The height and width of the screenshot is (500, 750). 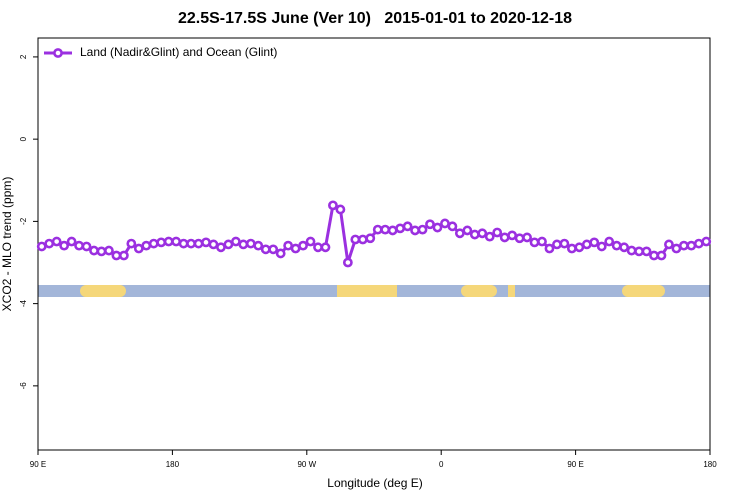 What do you see at coordinates (7, 244) in the screenshot?
I see `y-axis-label: XCO2 - MLO trend (ppm)` at bounding box center [7, 244].